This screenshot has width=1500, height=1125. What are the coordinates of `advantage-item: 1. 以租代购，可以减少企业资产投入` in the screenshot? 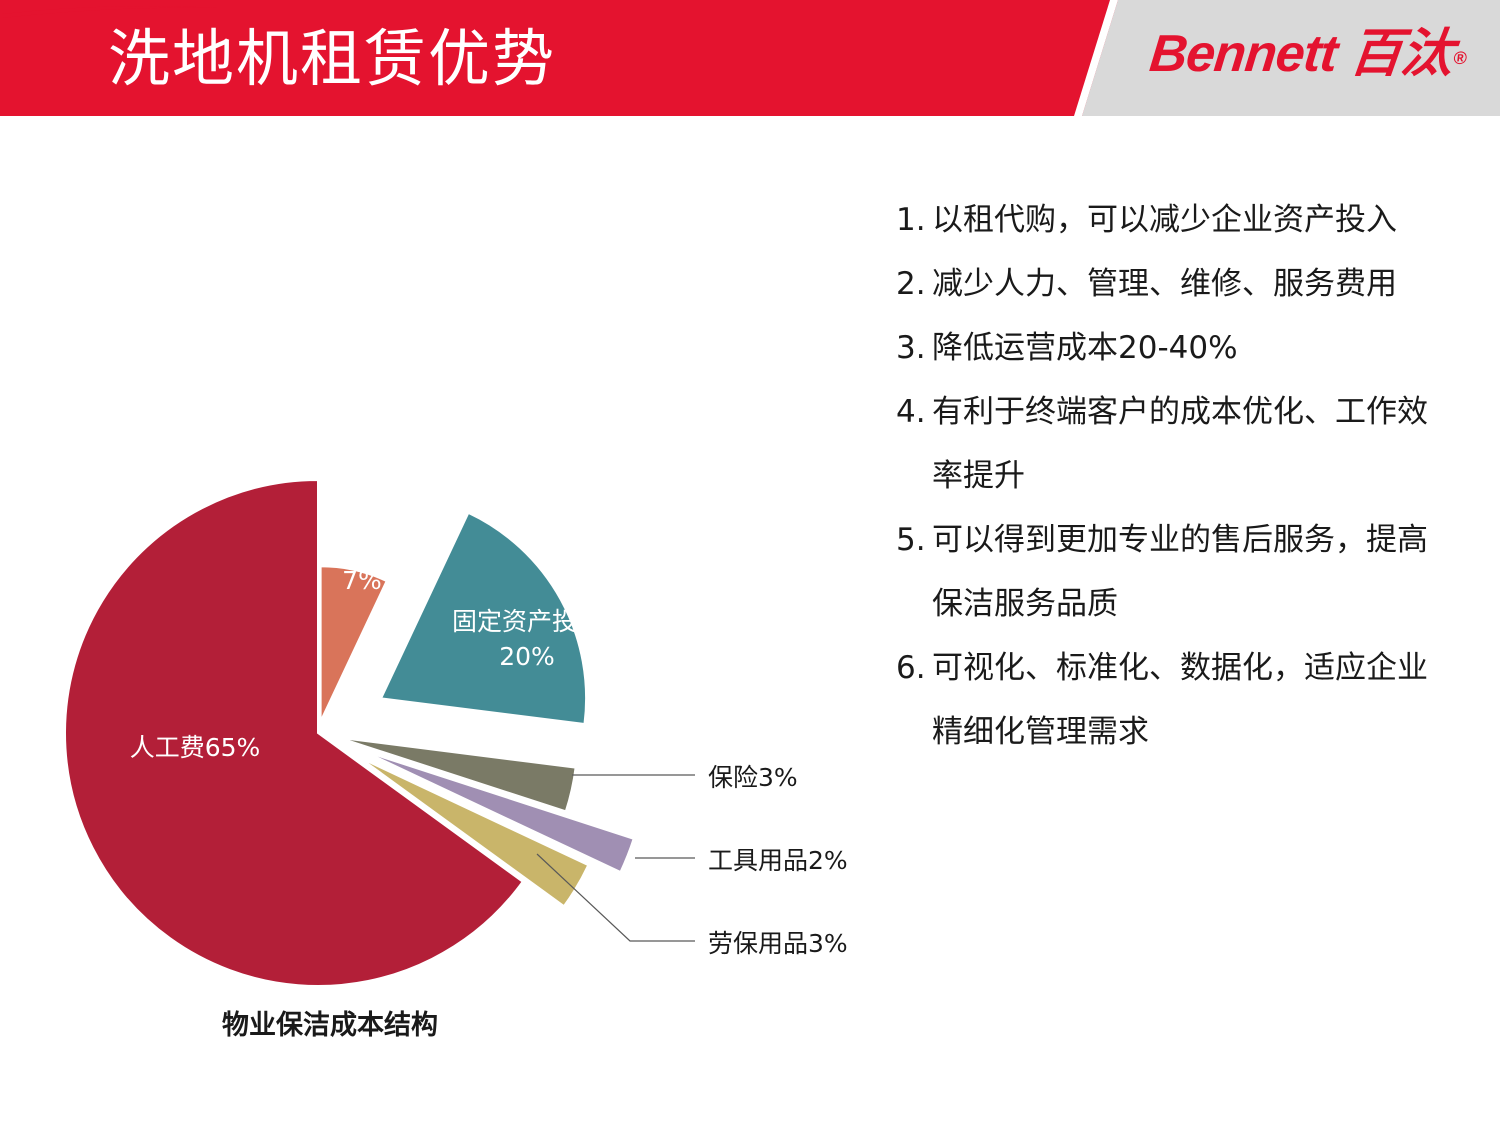 It's located at (1176, 220).